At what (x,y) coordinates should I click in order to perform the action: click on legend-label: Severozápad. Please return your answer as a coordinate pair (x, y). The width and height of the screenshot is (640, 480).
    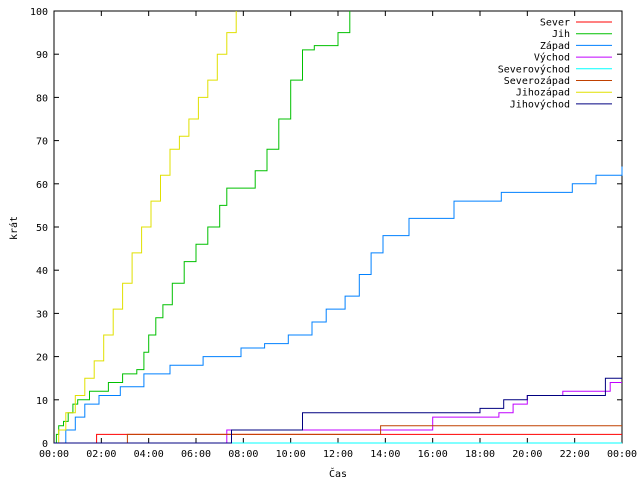
    Looking at the image, I should click on (537, 81).